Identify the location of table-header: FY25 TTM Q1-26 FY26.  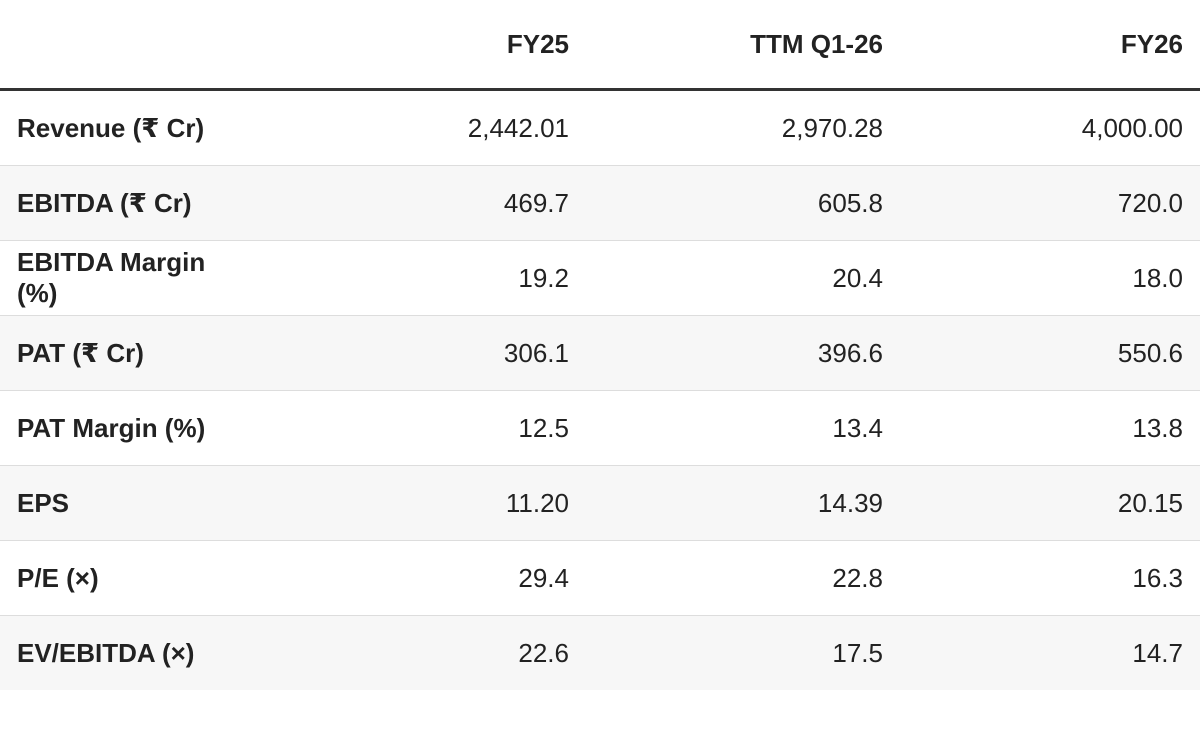
(600, 45).